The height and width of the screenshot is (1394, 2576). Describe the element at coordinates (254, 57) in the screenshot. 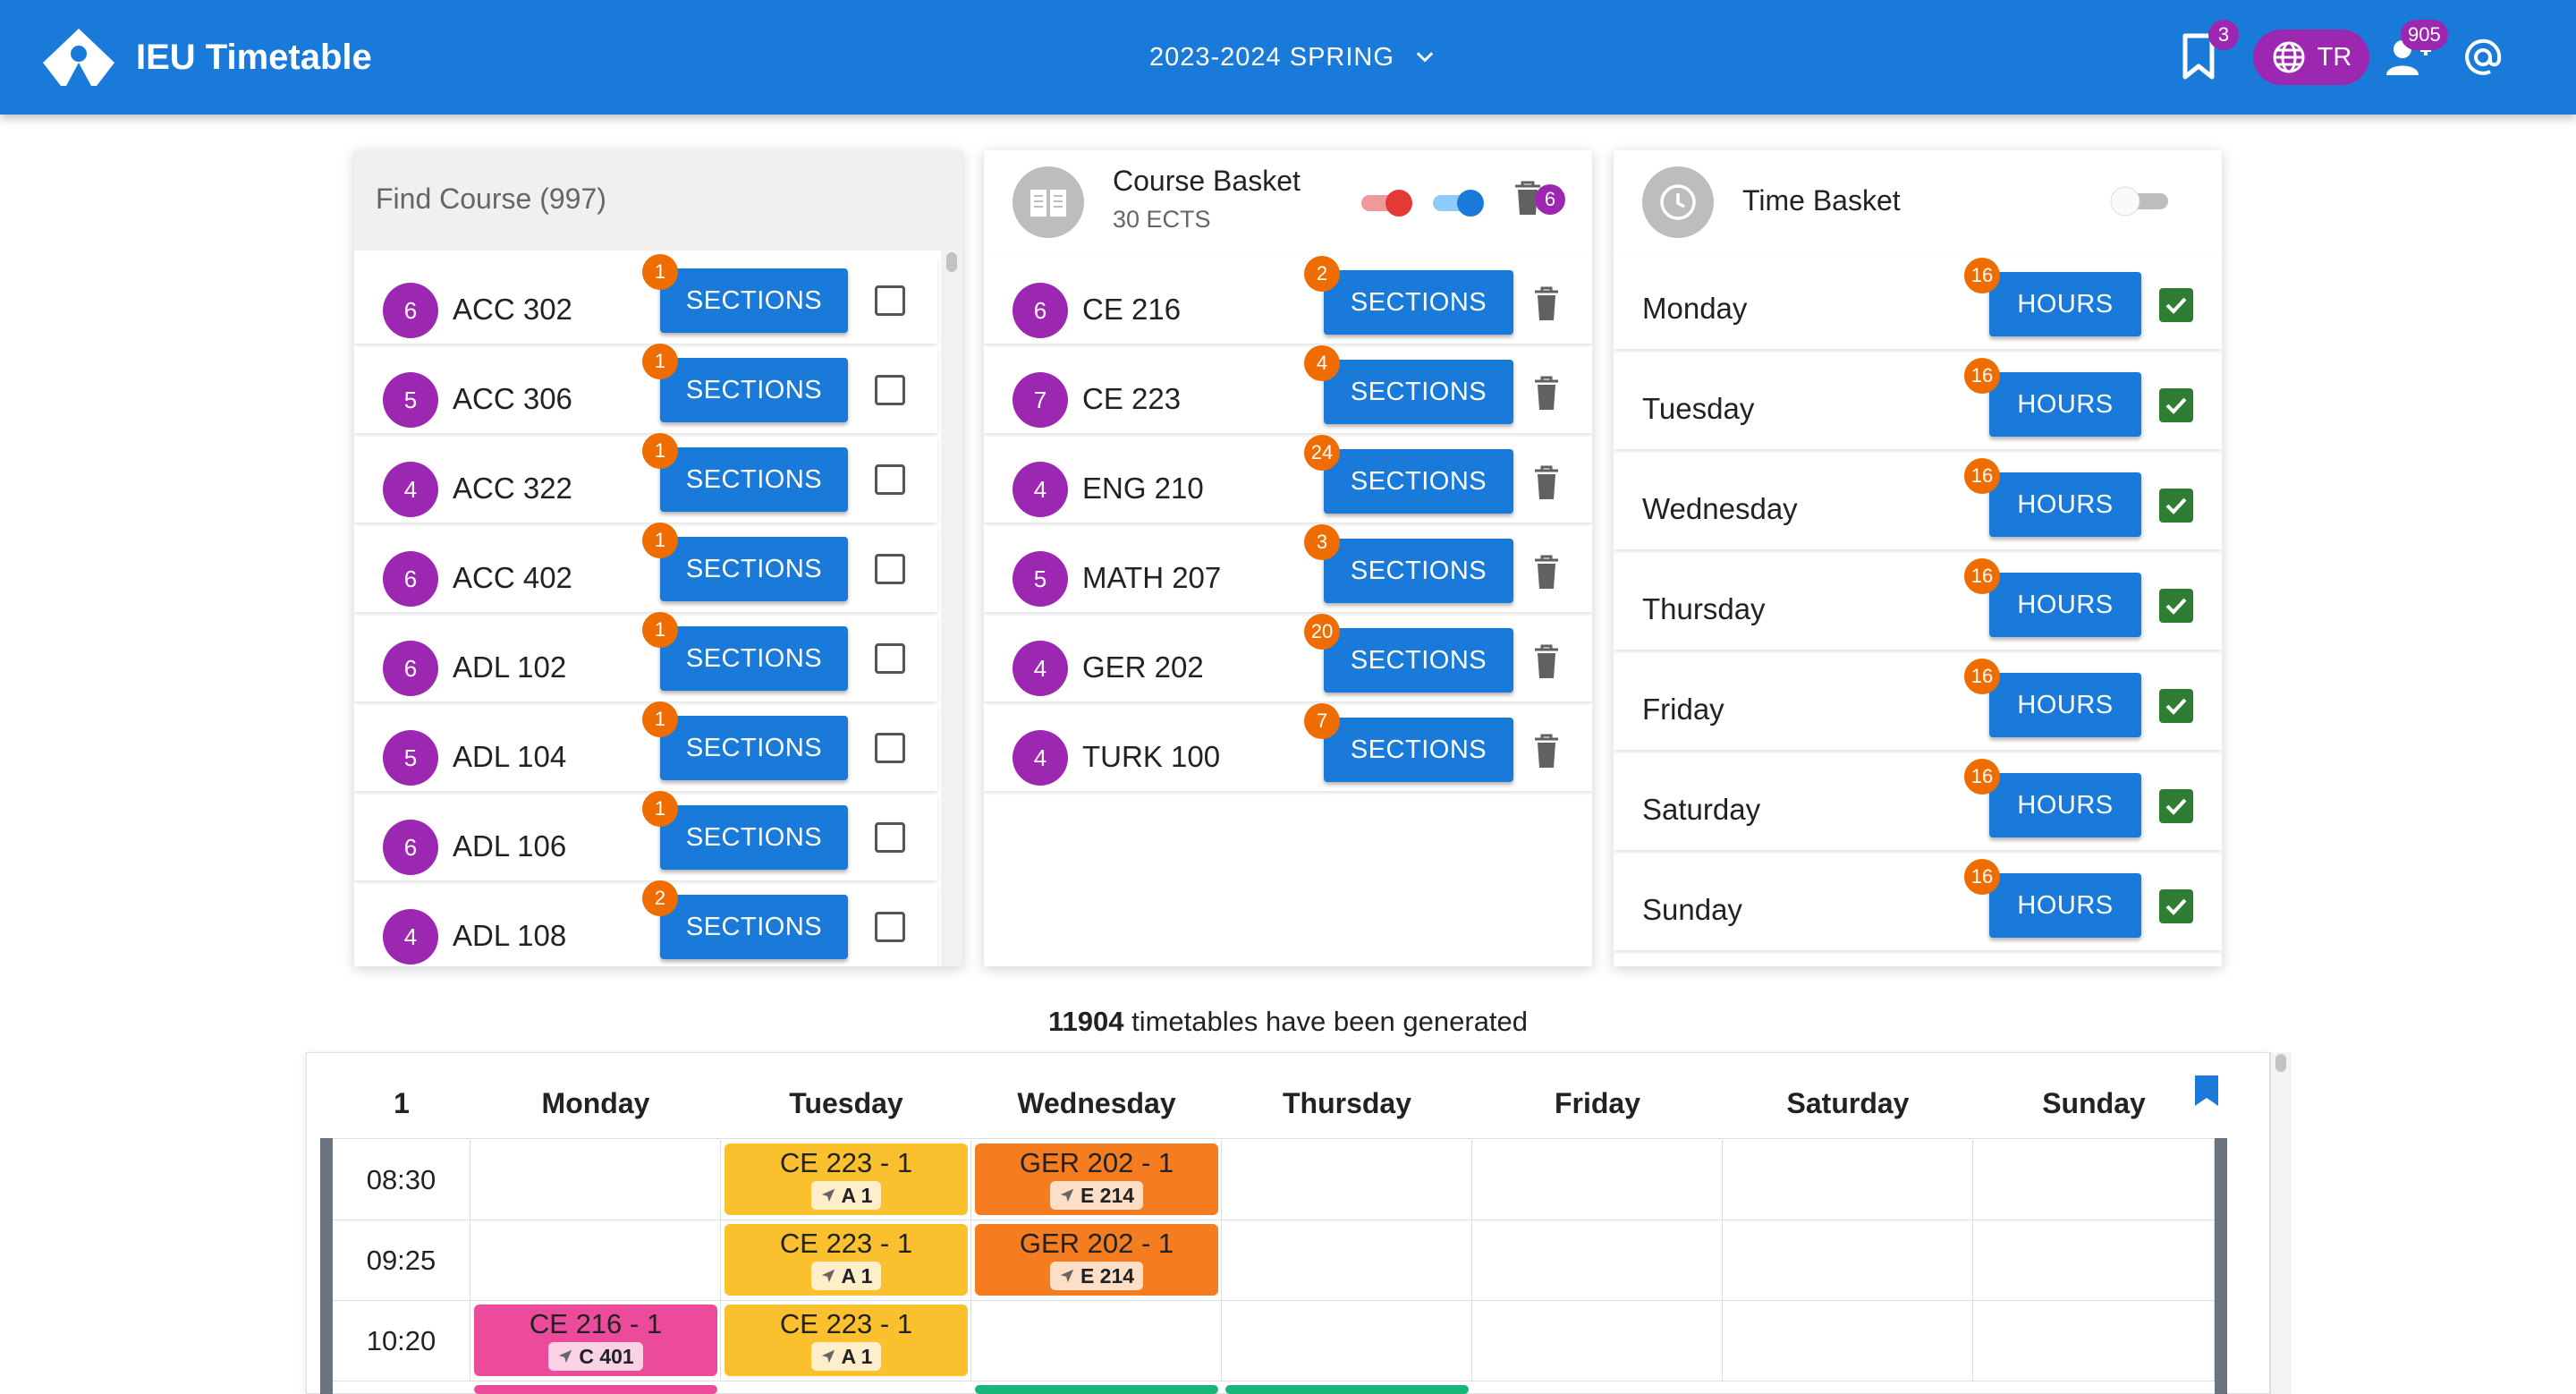

I see `app-title: IEU Timetable` at that location.